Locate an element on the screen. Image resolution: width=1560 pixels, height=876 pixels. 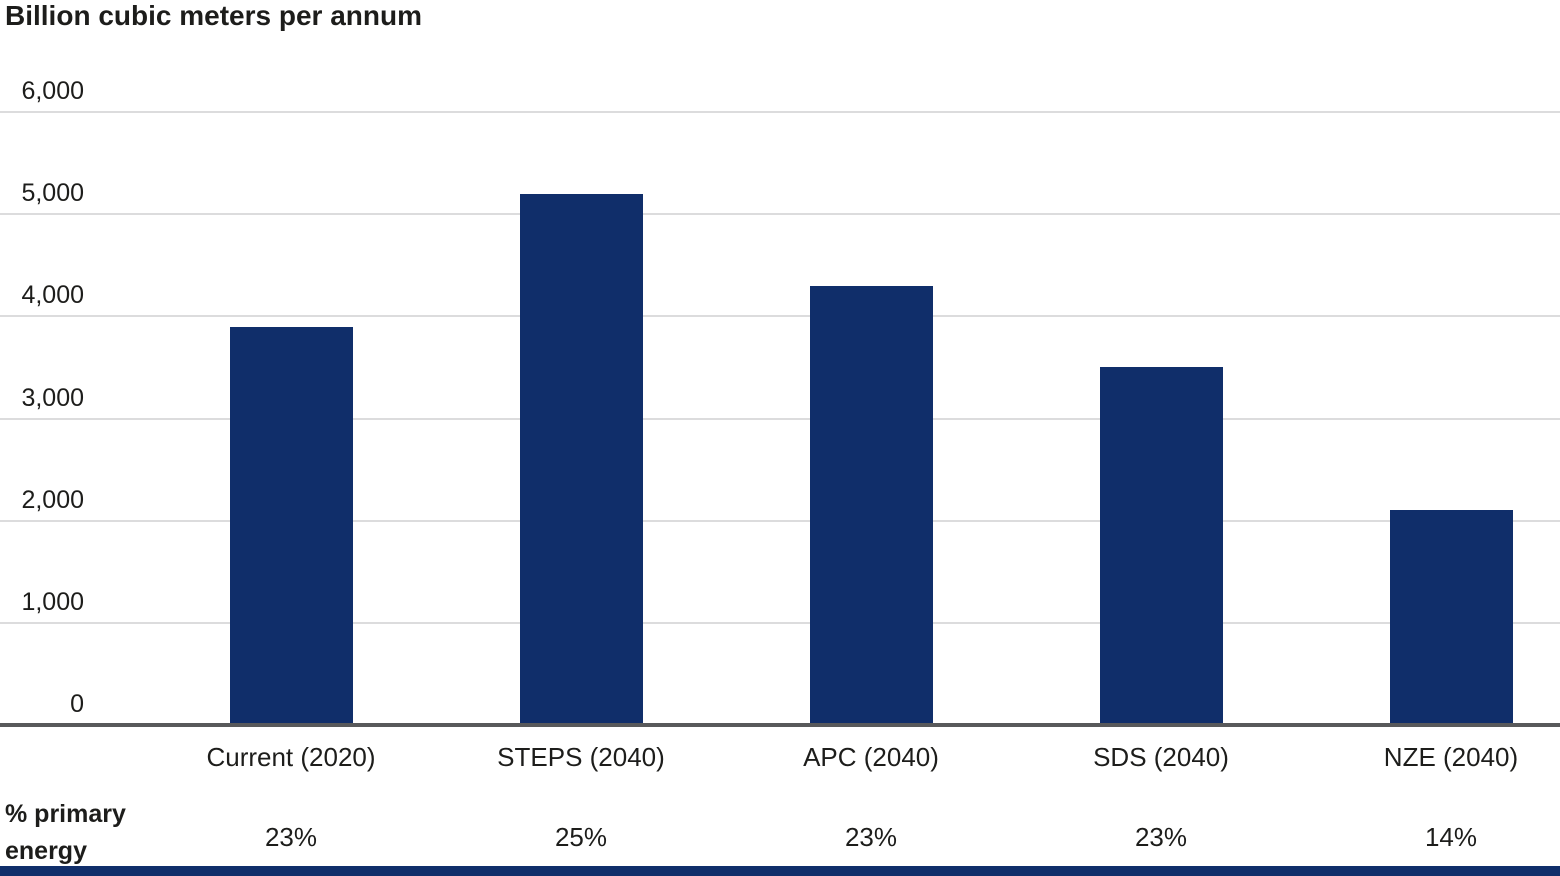
x-axis-label: STEPS (2040) is located at coordinates (581, 757).